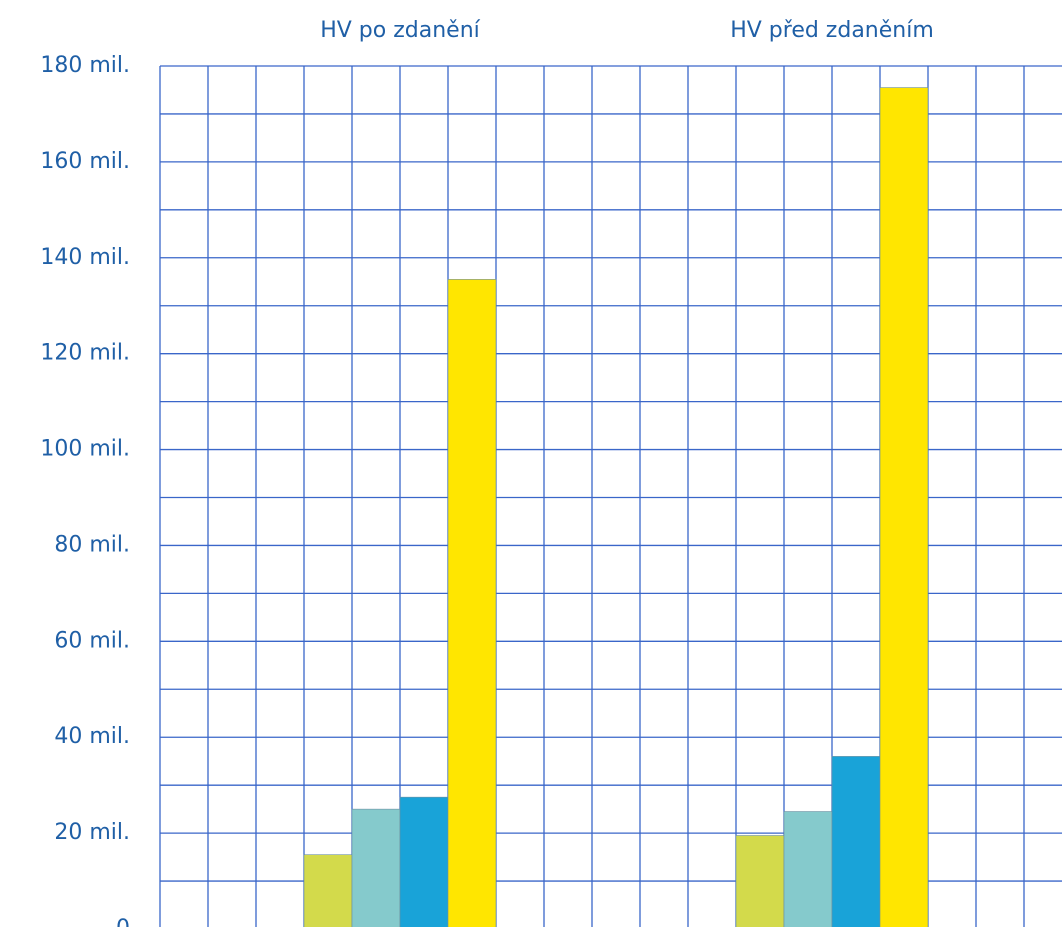 This screenshot has width=1062, height=927. What do you see at coordinates (832, 30) in the screenshot?
I see `category-label: HV před zdaněním` at bounding box center [832, 30].